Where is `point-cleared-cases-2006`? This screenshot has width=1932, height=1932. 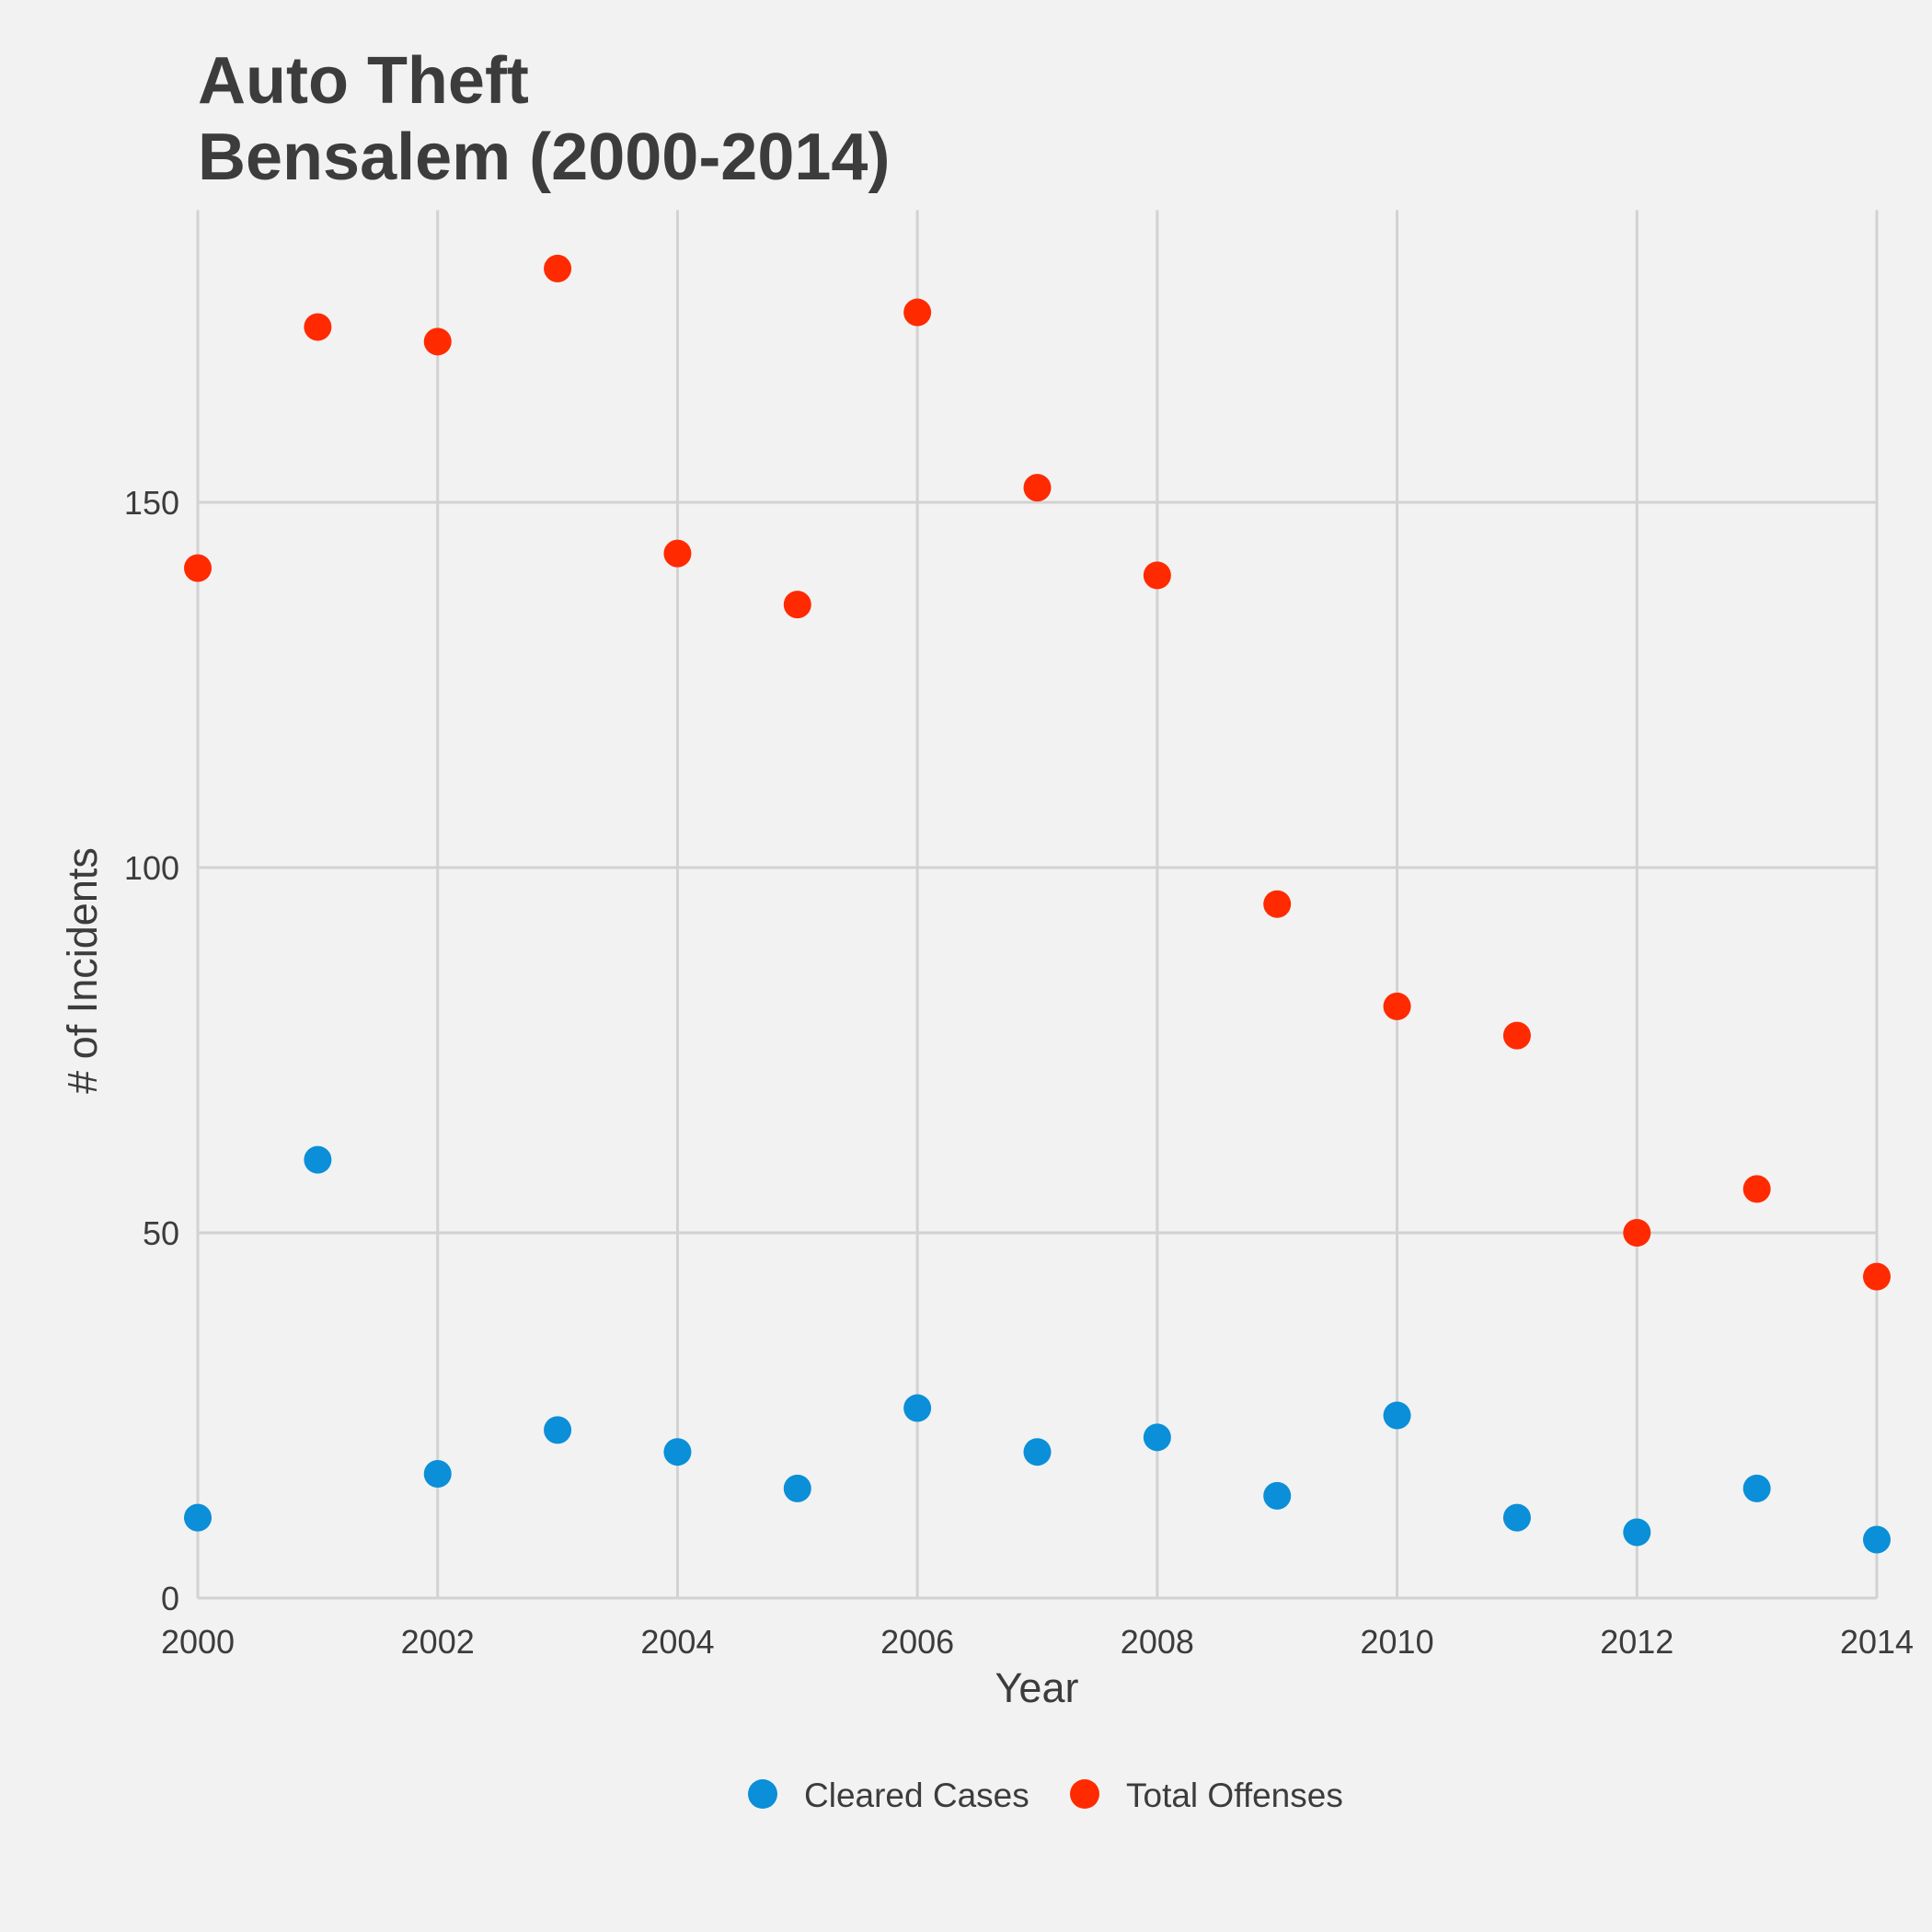 point-cleared-cases-2006 is located at coordinates (917, 1408).